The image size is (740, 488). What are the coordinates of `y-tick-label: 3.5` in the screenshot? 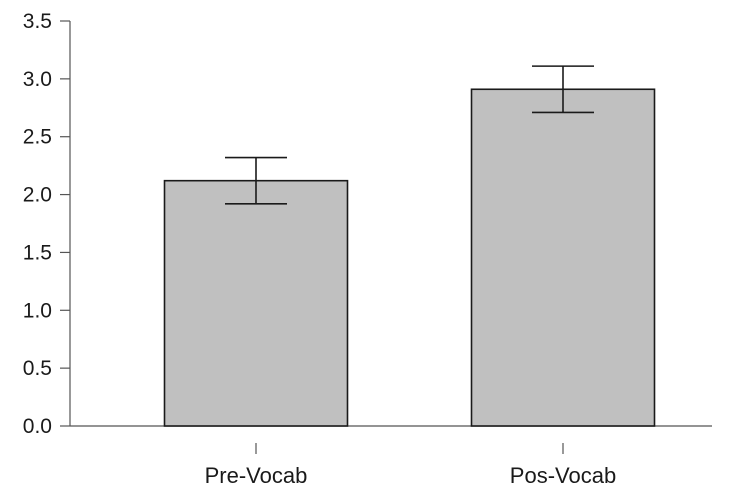 It's located at (37, 21).